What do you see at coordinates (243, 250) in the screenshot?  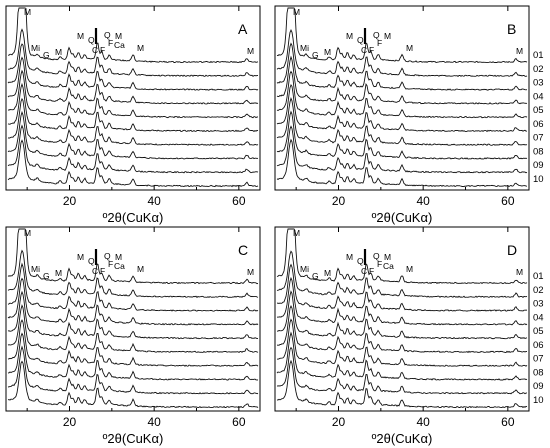 I see `panel-letter: C` at bounding box center [243, 250].